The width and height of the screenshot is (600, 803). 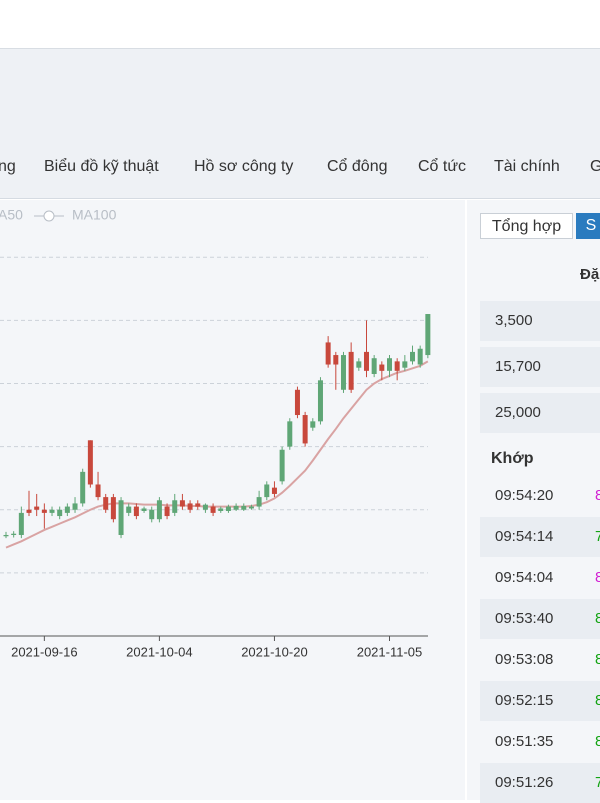 I want to click on tab: Hồ sơ công ty, so click(x=244, y=166).